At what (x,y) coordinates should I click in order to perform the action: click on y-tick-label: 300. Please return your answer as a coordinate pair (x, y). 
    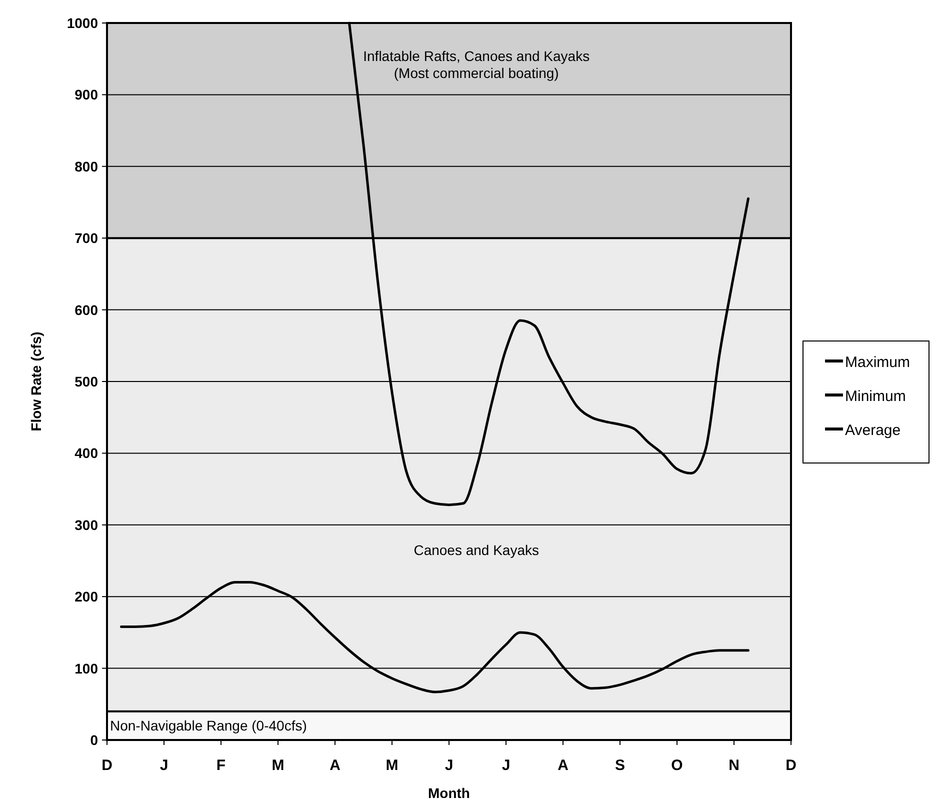
    Looking at the image, I should click on (86, 524).